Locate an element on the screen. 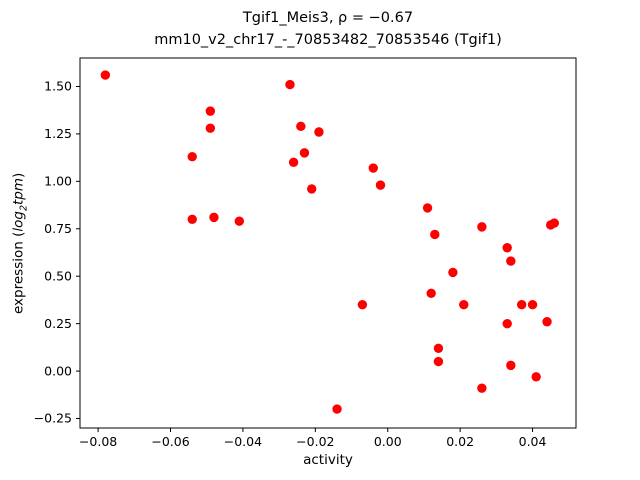  y-tick-label: 0.00 is located at coordinates (58, 370).